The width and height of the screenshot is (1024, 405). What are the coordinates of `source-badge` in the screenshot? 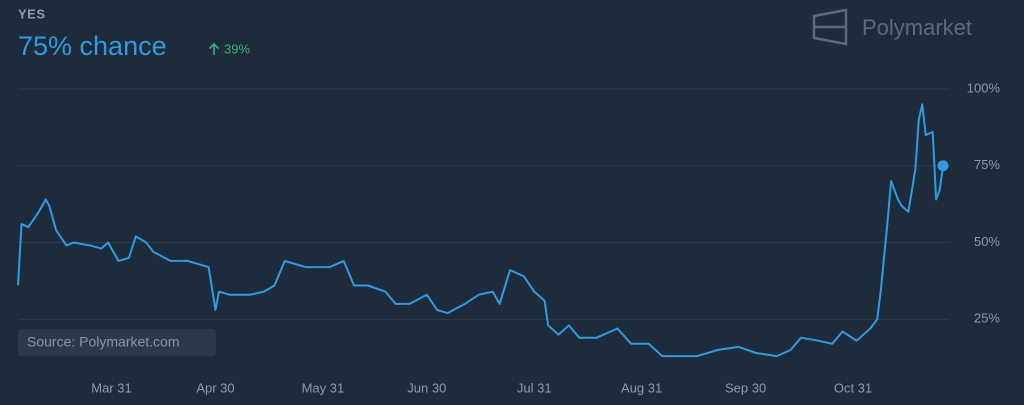 It's located at (117, 342).